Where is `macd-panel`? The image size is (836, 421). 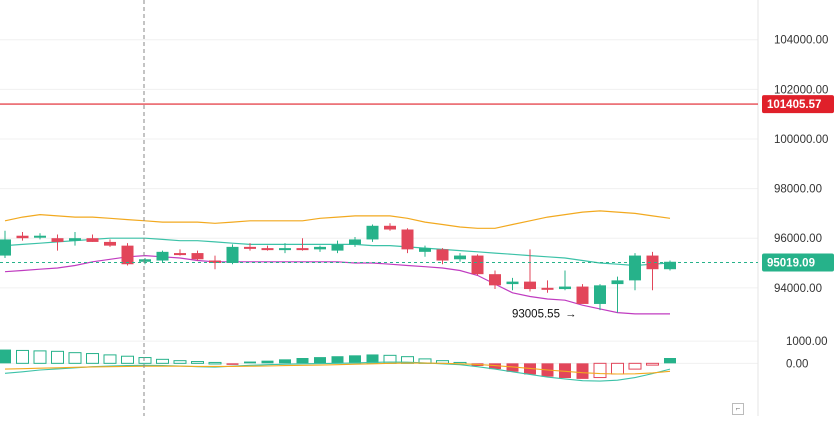 macd-panel is located at coordinates (338, 365).